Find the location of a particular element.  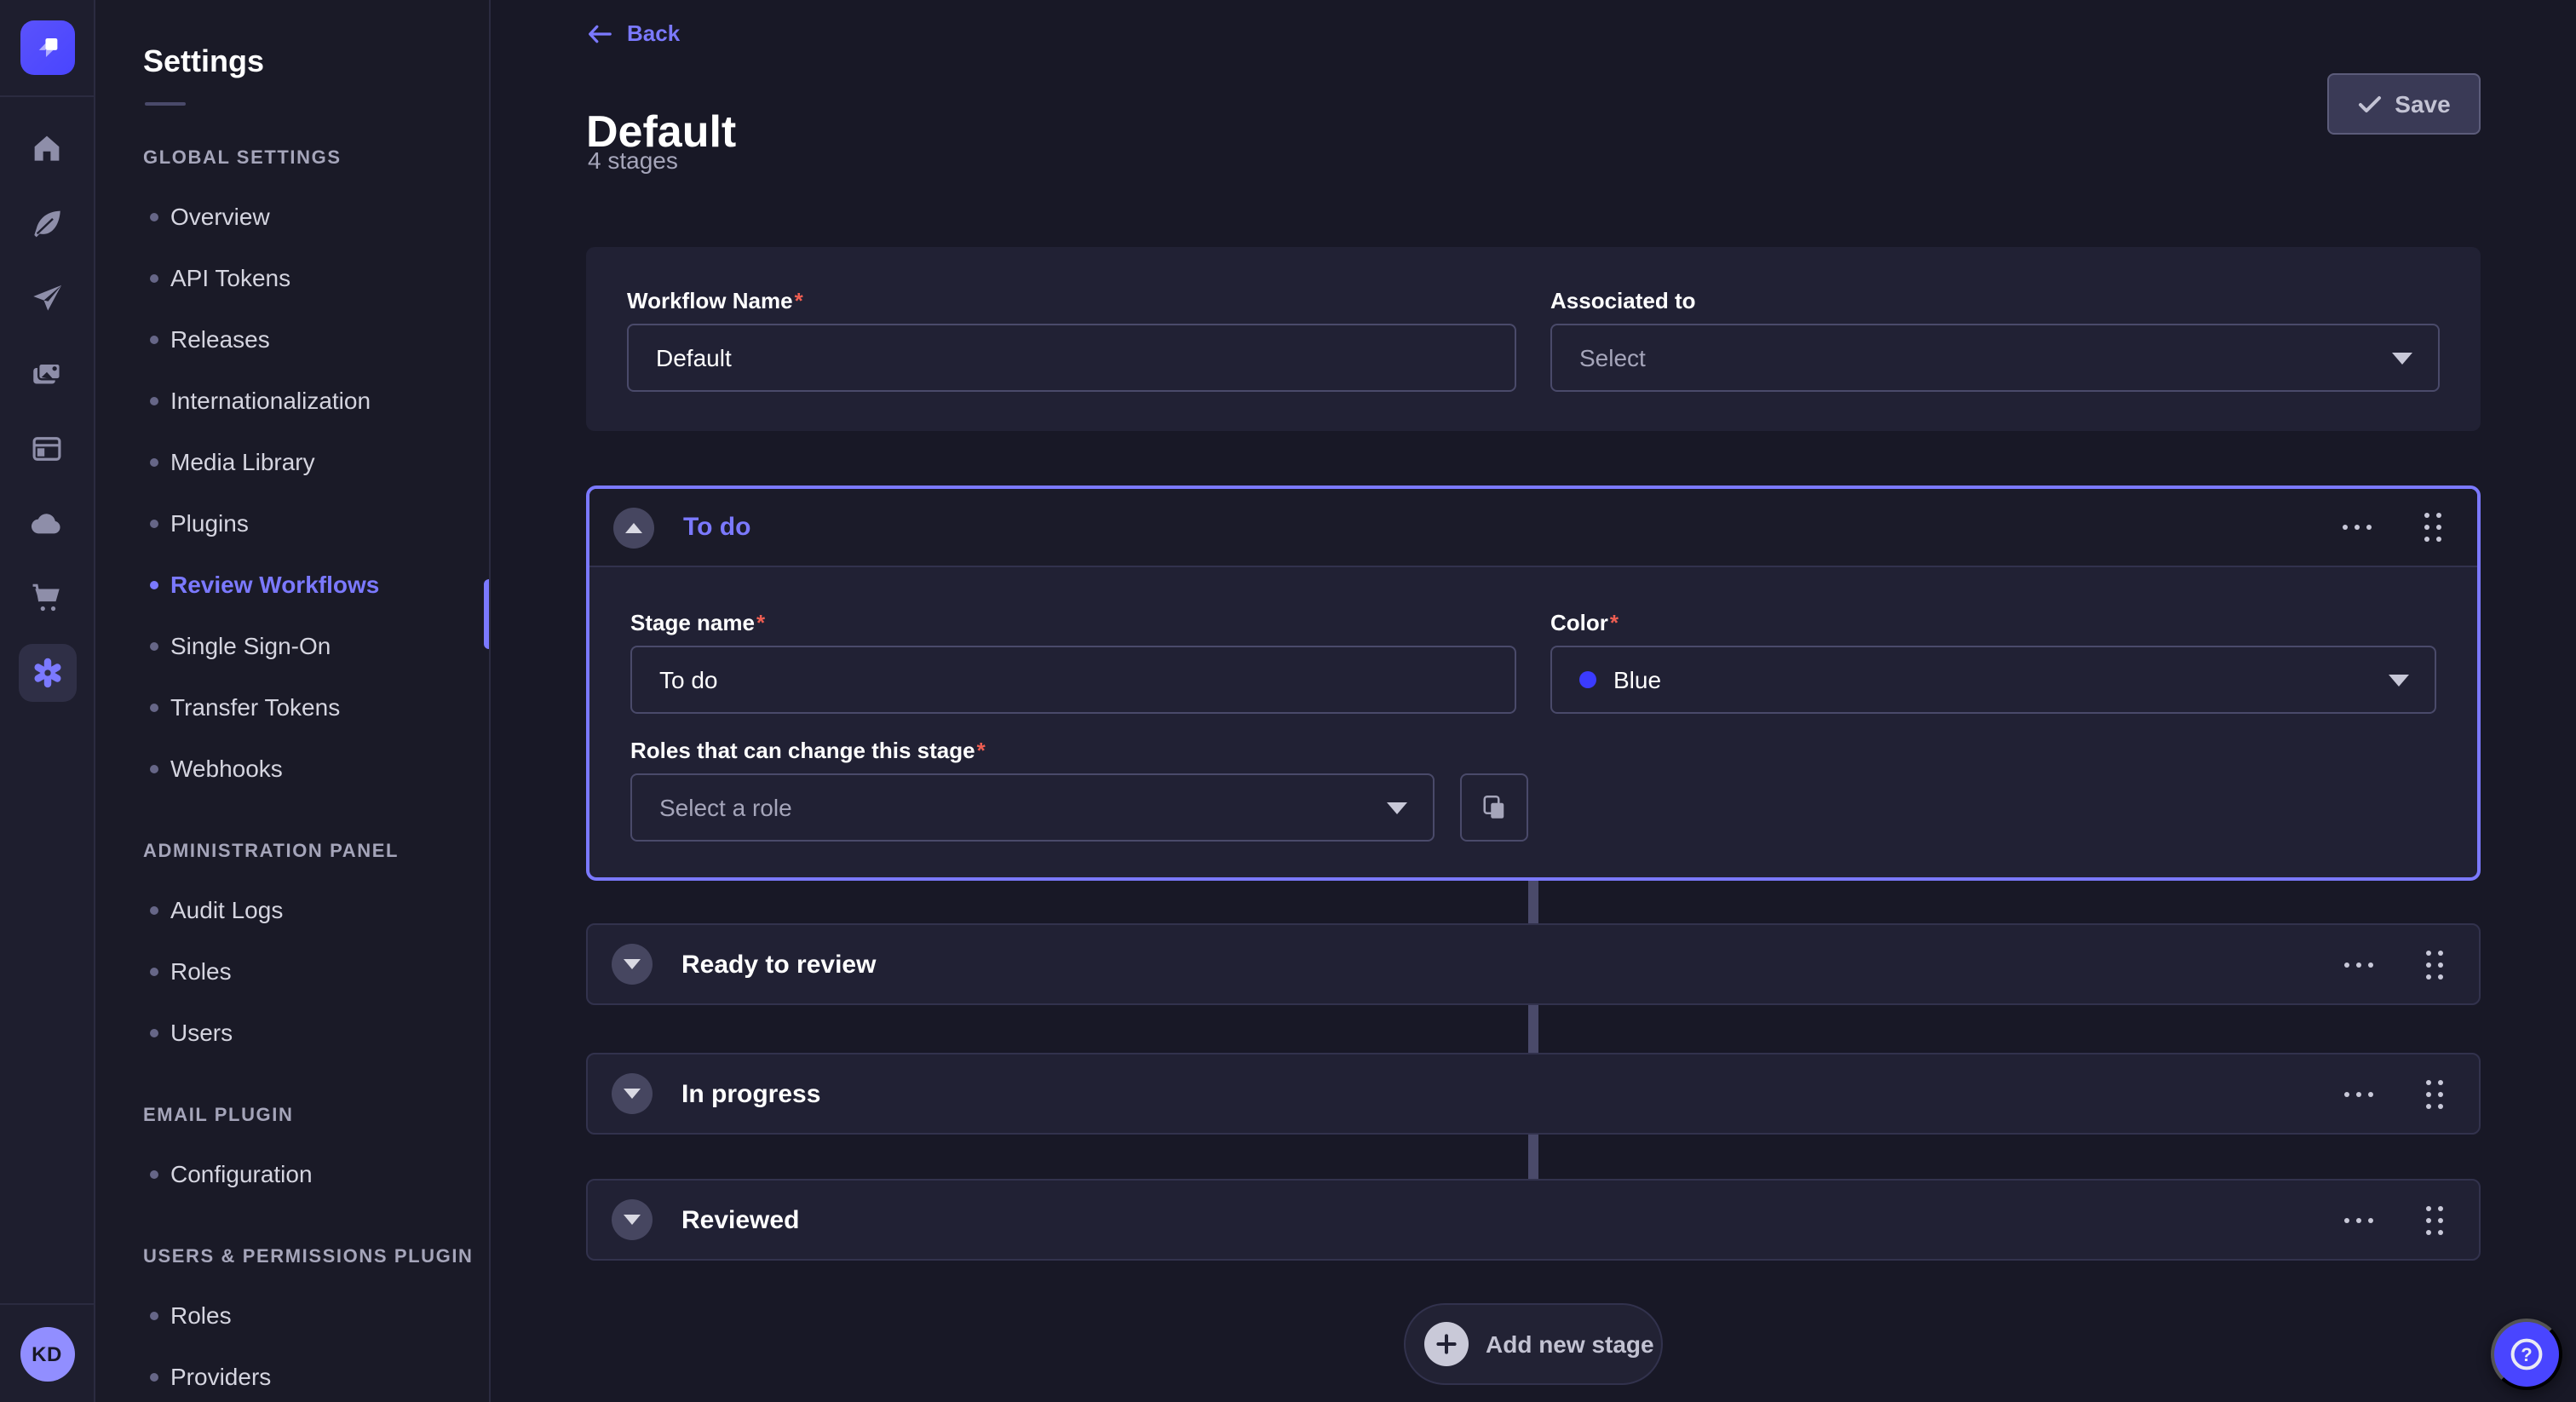

deploy-paper-plane-icon is located at coordinates (46, 298).